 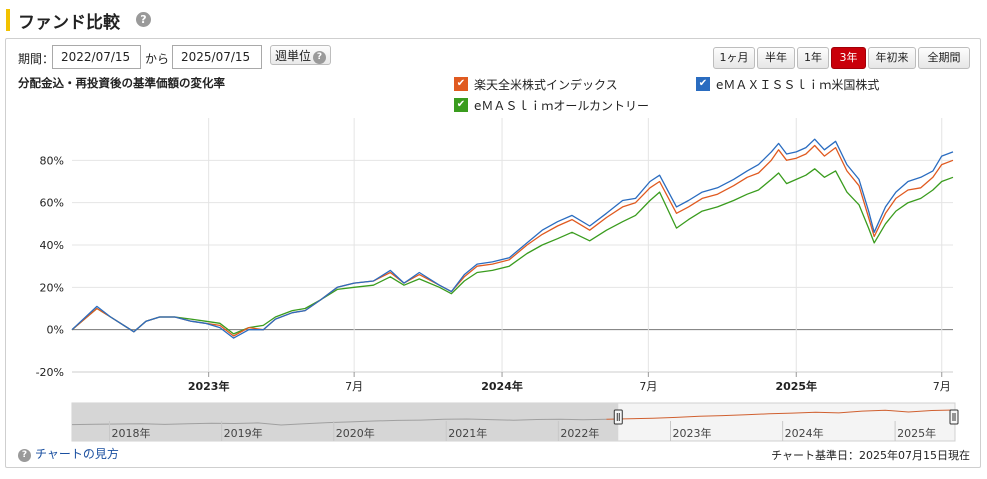 What do you see at coordinates (121, 83) in the screenshot?
I see `chart-subtitle: 分配金込・再投資後の基準価額の変化率` at bounding box center [121, 83].